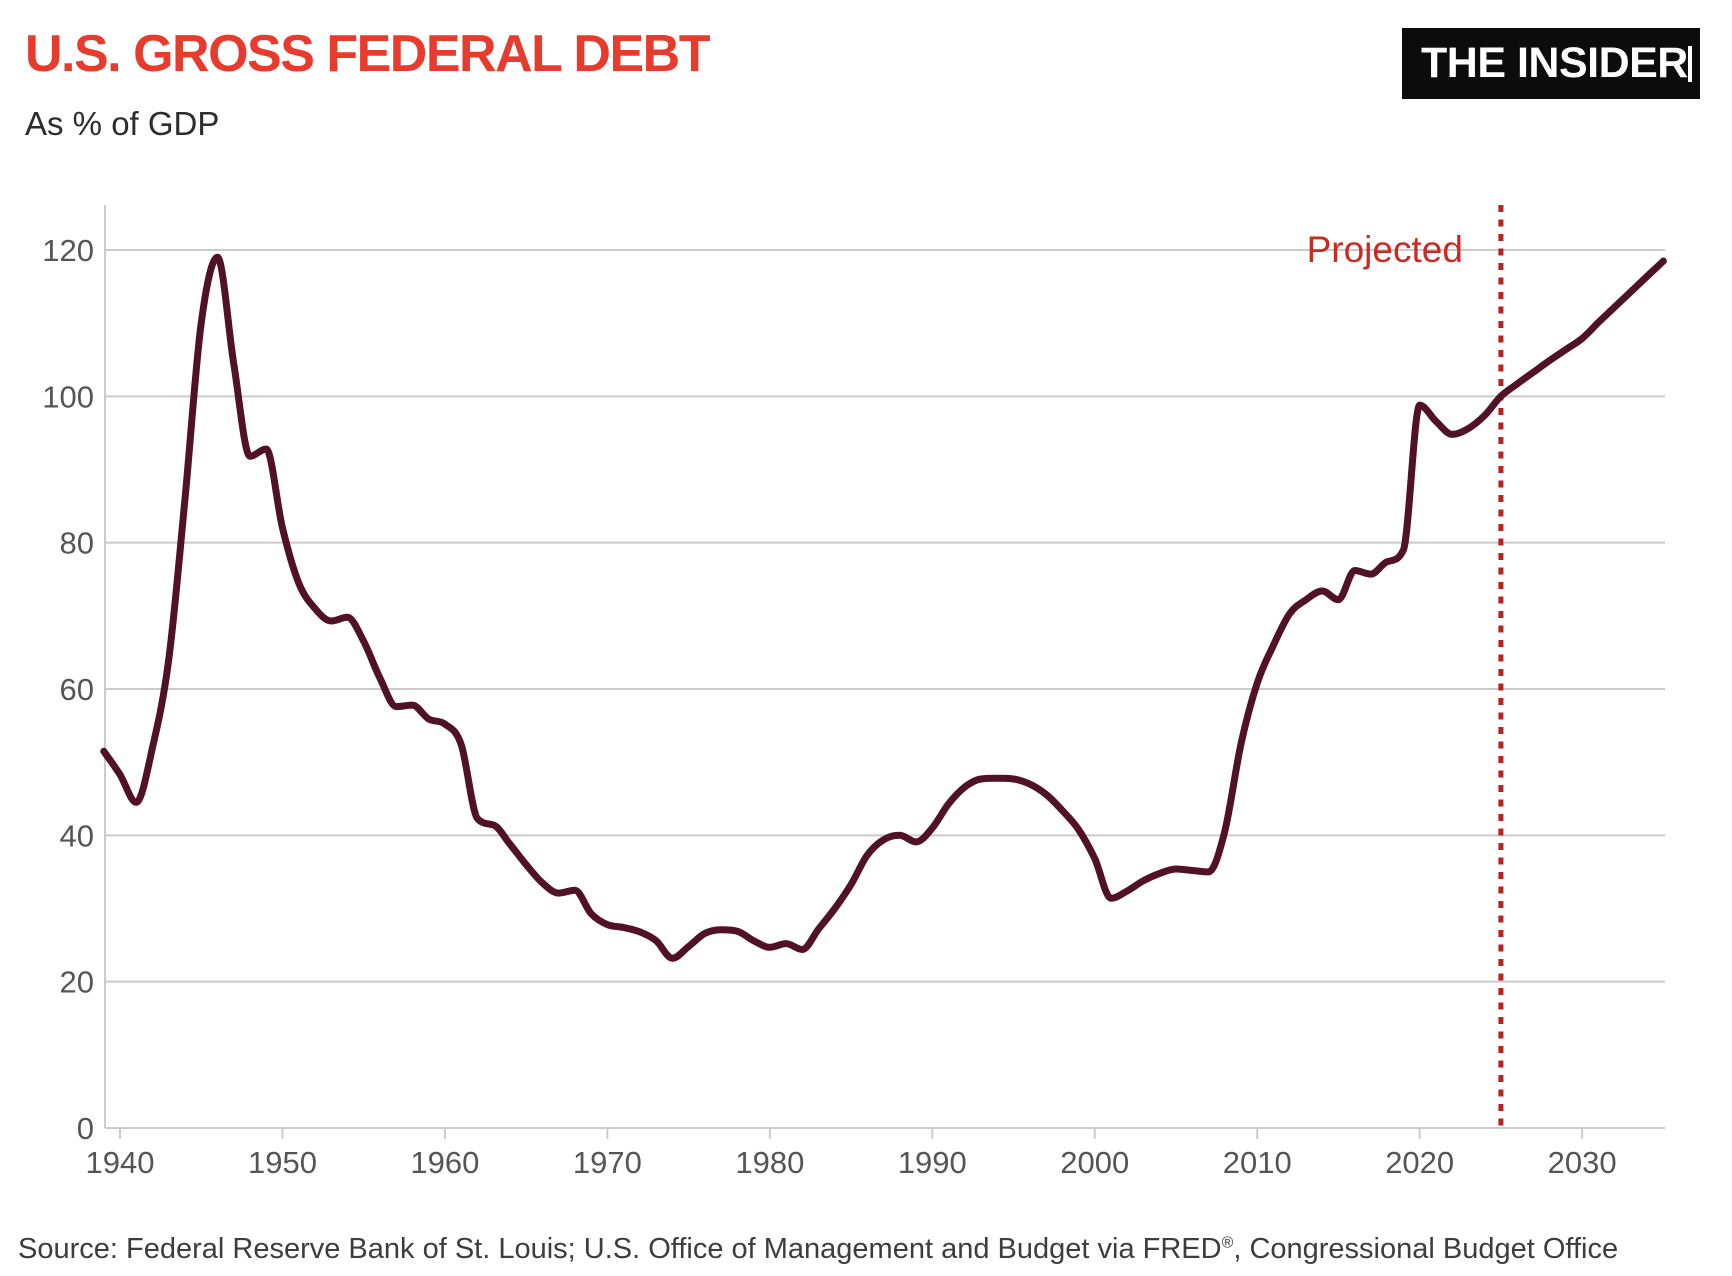  I want to click on x-tick-label: 1960, so click(444, 1162).